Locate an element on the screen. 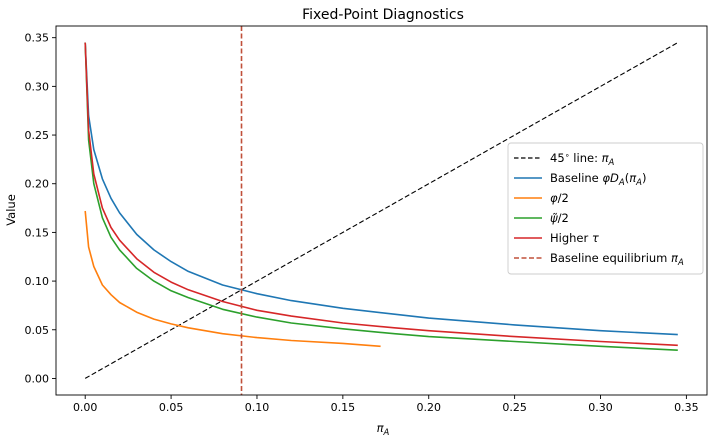 This screenshot has width=715, height=439. legend-label-phi-half: φ/2 is located at coordinates (559, 198).